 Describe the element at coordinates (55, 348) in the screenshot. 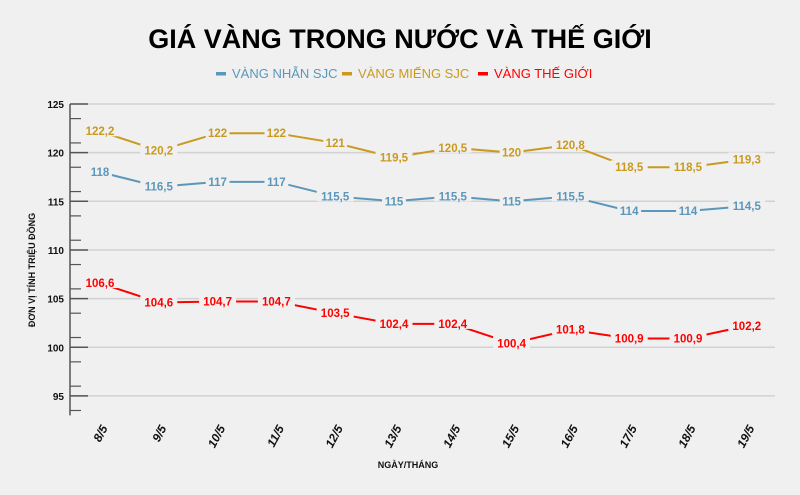

I see `y-tick-label: 100` at that location.